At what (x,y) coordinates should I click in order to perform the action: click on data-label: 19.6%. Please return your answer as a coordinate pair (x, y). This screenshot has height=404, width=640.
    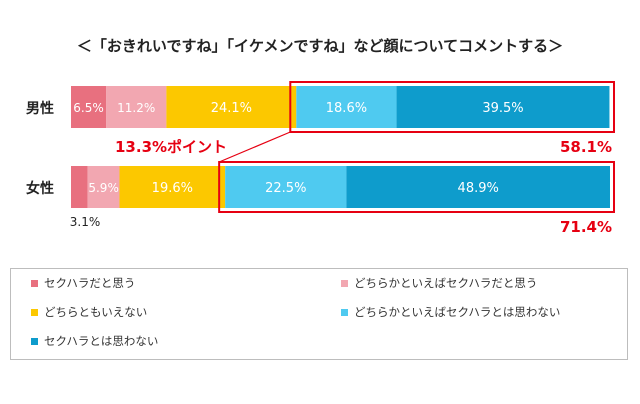
    Looking at the image, I should click on (172, 188).